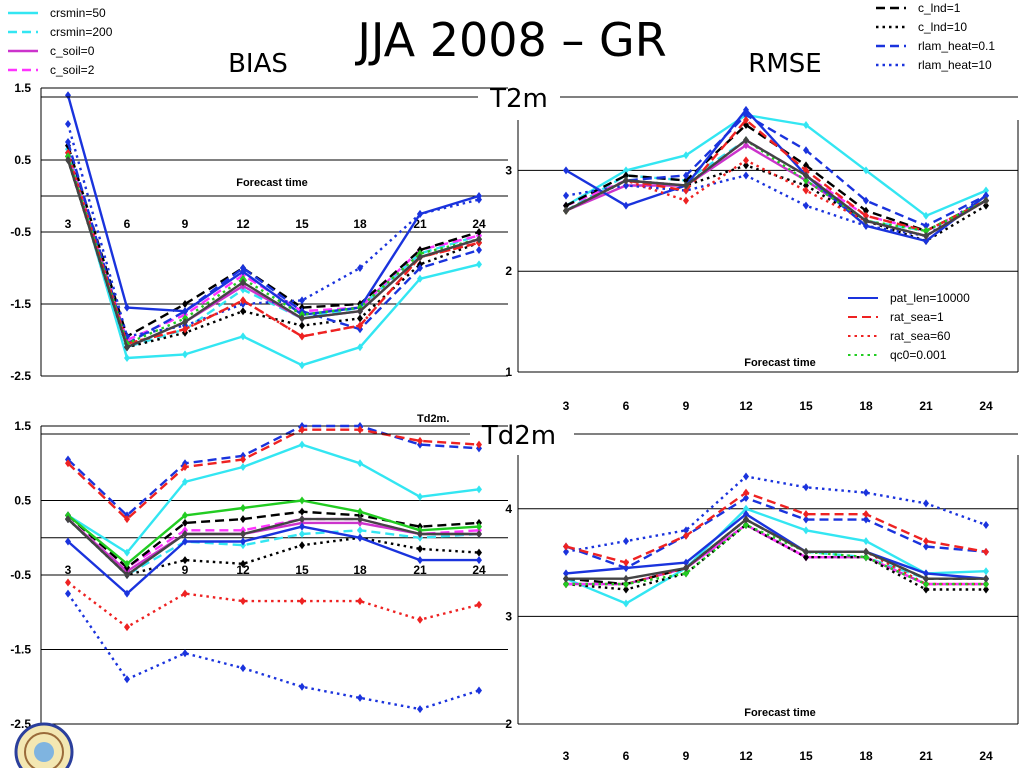 The height and width of the screenshot is (768, 1024). What do you see at coordinates (302, 224) in the screenshot?
I see `x-tick-label: 15` at bounding box center [302, 224].